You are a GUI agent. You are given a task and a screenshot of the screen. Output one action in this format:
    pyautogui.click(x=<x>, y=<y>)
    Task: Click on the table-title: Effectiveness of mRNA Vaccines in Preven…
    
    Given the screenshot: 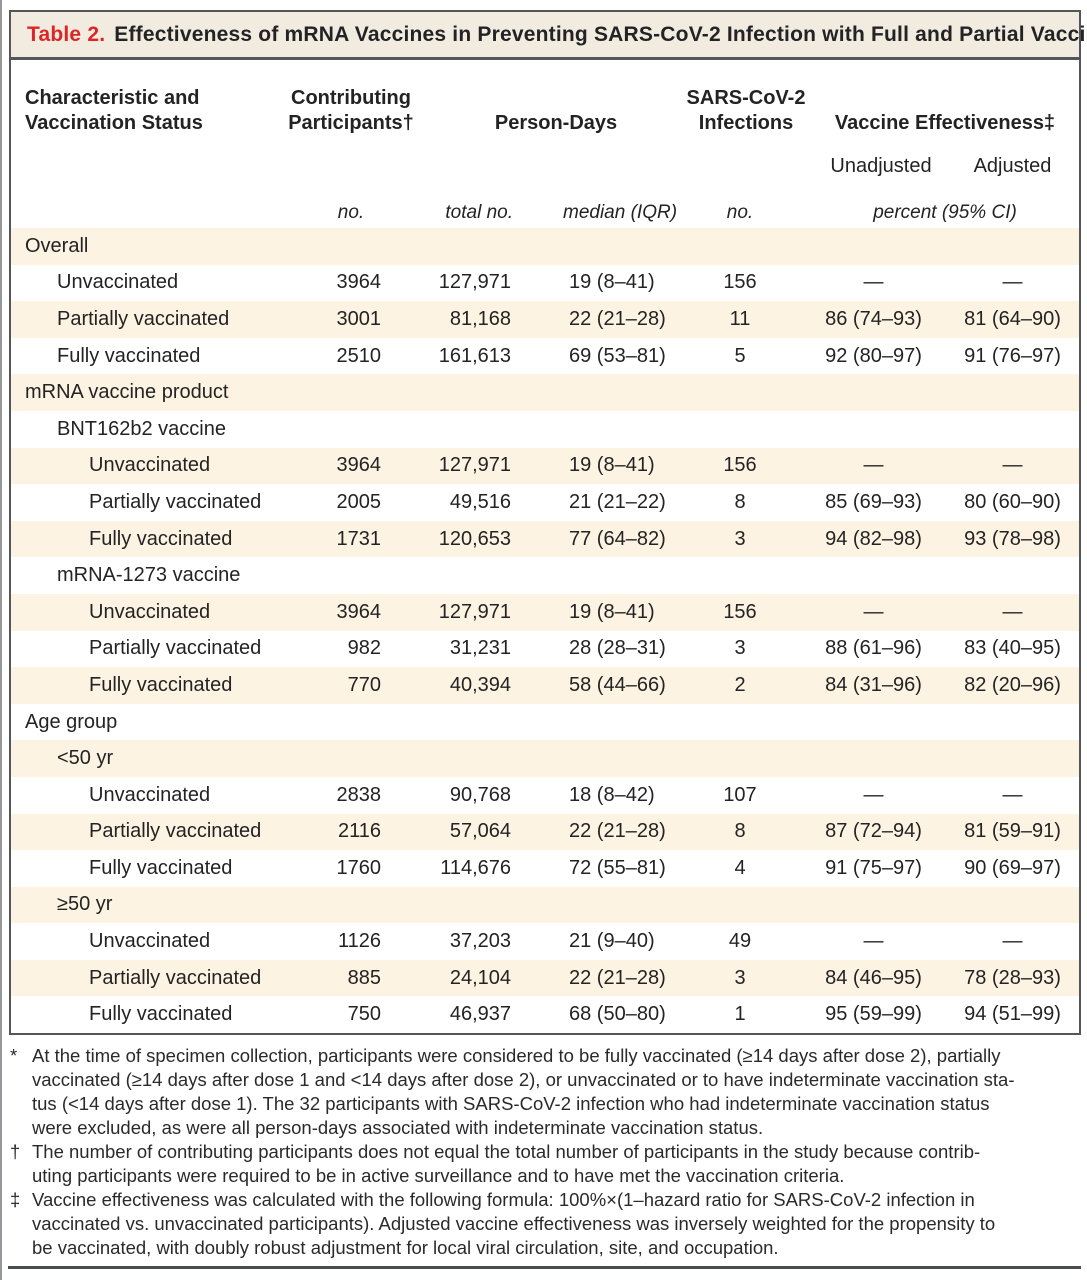 What is the action you would take?
    pyautogui.click(x=600, y=34)
    